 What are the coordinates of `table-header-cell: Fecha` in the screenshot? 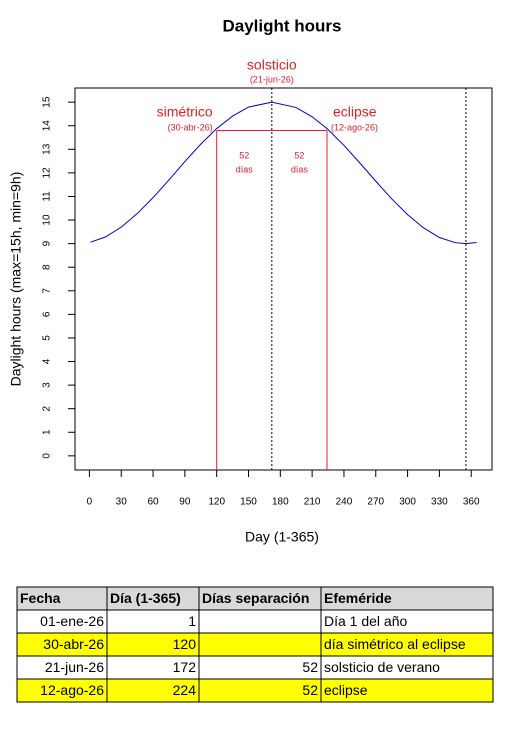 It's located at (40, 598).